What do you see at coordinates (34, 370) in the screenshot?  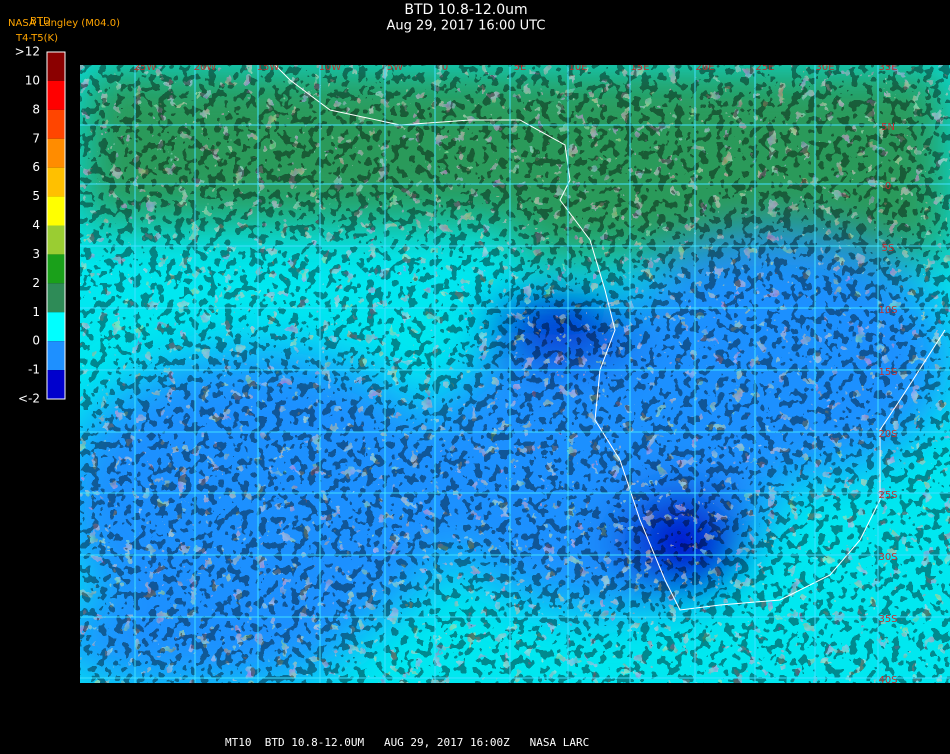 I see `legend-label: -1` at bounding box center [34, 370].